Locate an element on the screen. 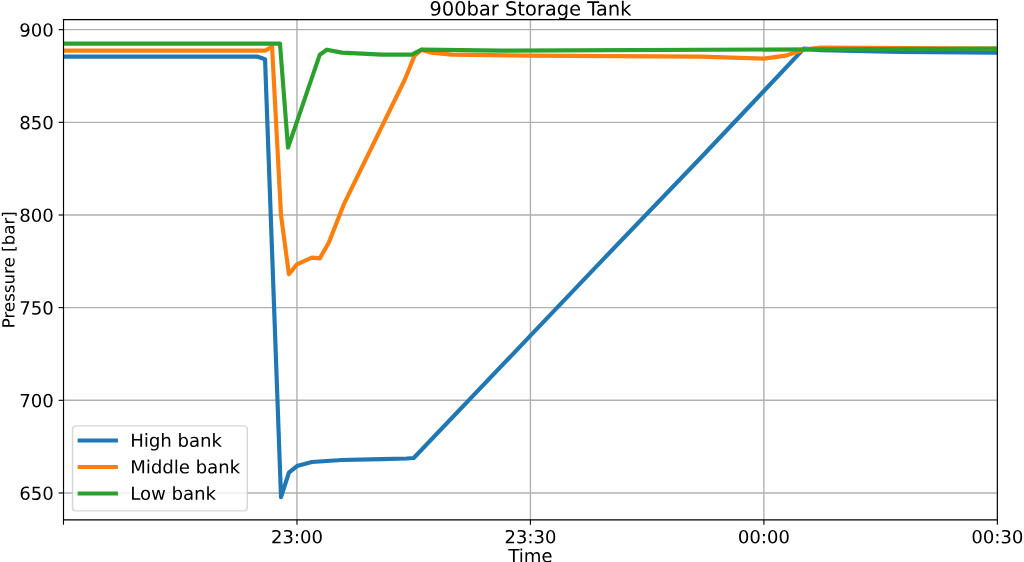 Image resolution: width=1024 pixels, height=562 pixels. y-tick-label: 650 is located at coordinates (36, 493).